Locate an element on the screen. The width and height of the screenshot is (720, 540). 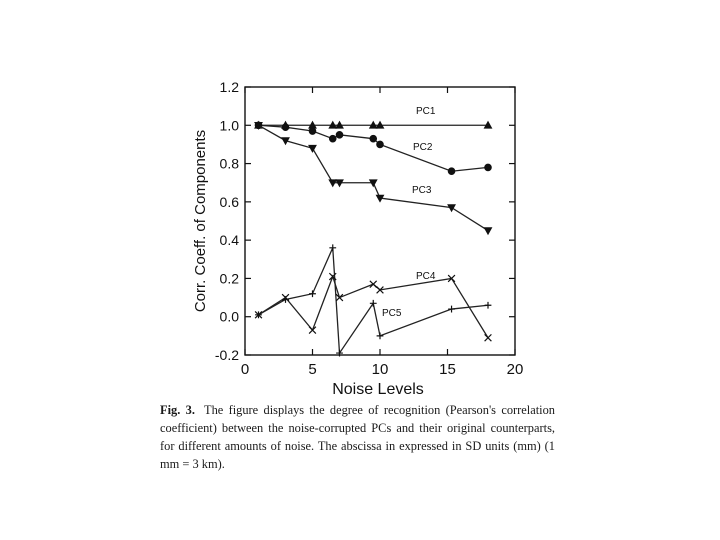
series-pc5 is located at coordinates (373, 307).